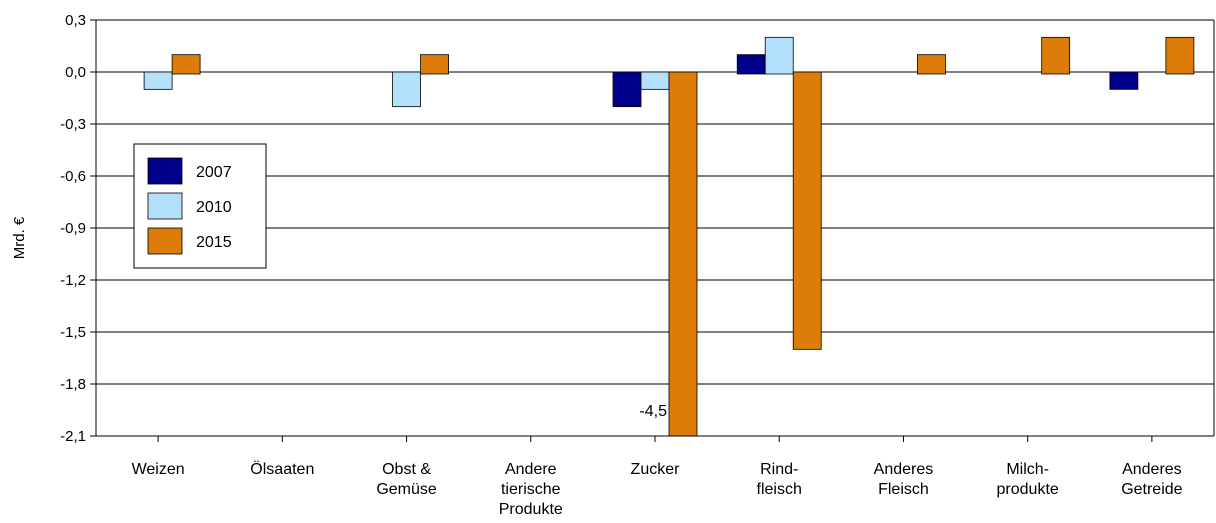  I want to click on y-tick-label: -1,2, so click(73, 280).